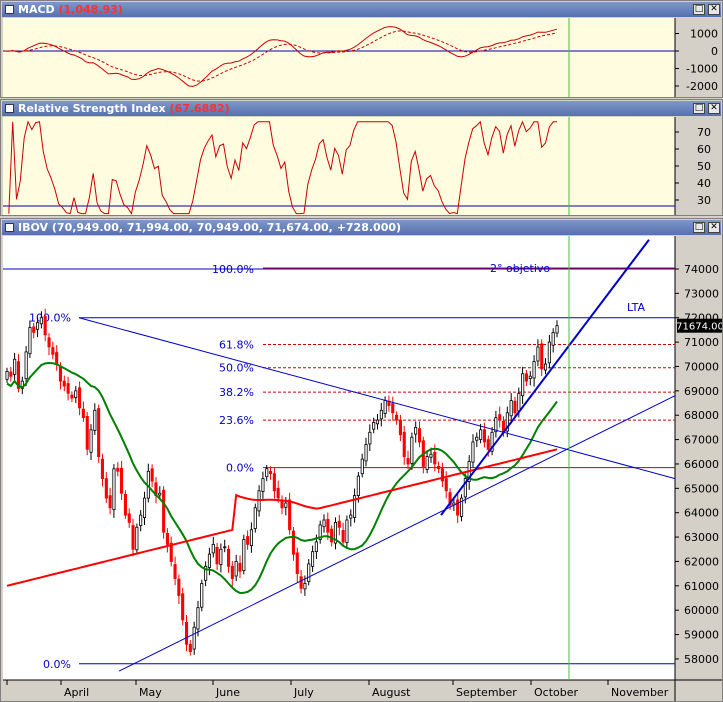  What do you see at coordinates (240, 468) in the screenshot?
I see `fib-label: 0.0%` at bounding box center [240, 468].